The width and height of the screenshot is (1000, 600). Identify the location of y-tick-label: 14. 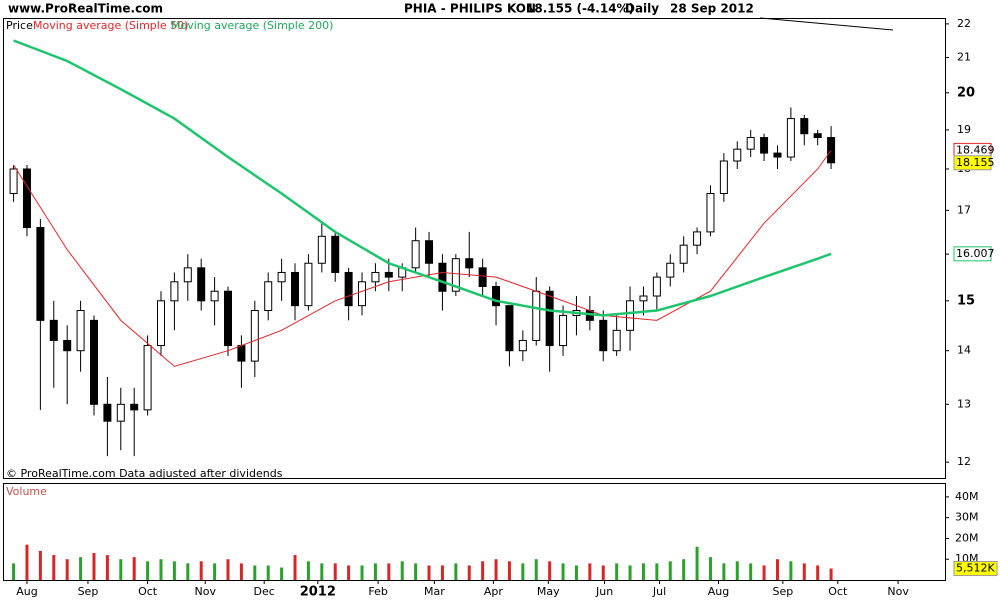
(964, 350).